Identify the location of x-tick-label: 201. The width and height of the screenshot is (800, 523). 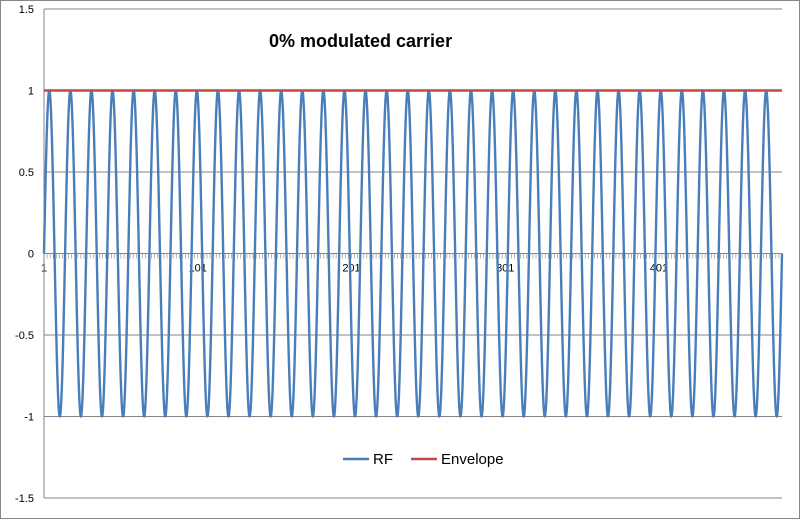
(351, 269).